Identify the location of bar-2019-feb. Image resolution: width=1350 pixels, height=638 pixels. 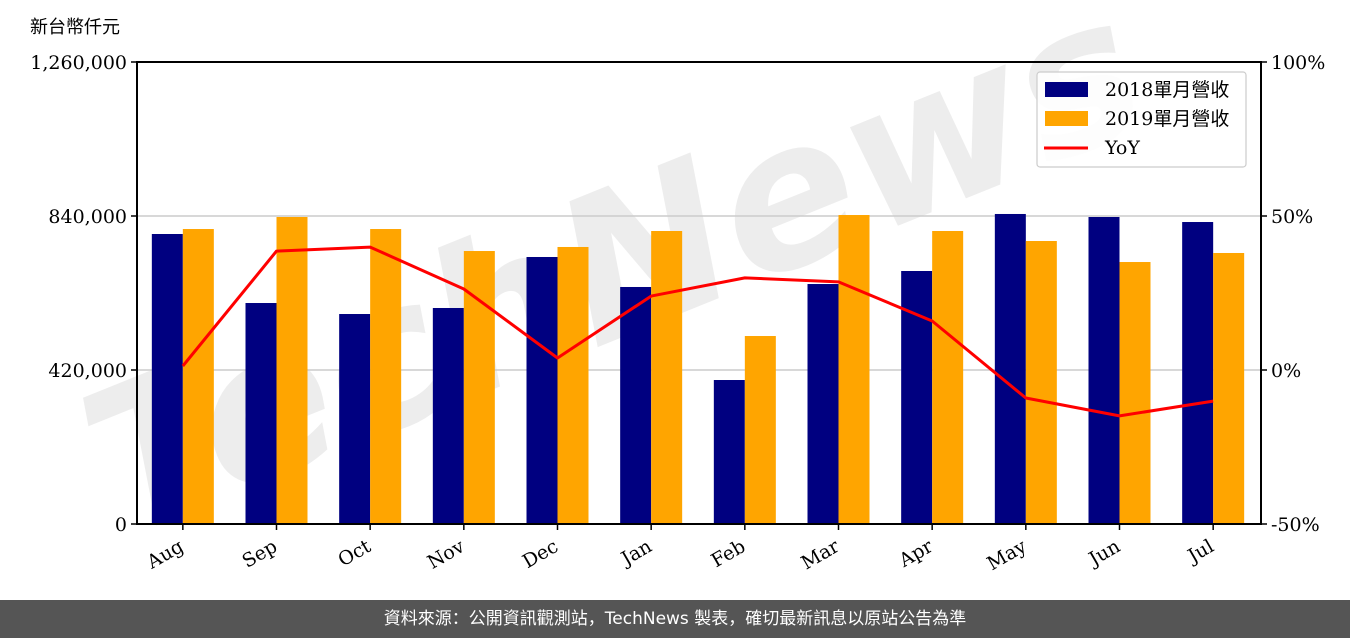
(760, 430).